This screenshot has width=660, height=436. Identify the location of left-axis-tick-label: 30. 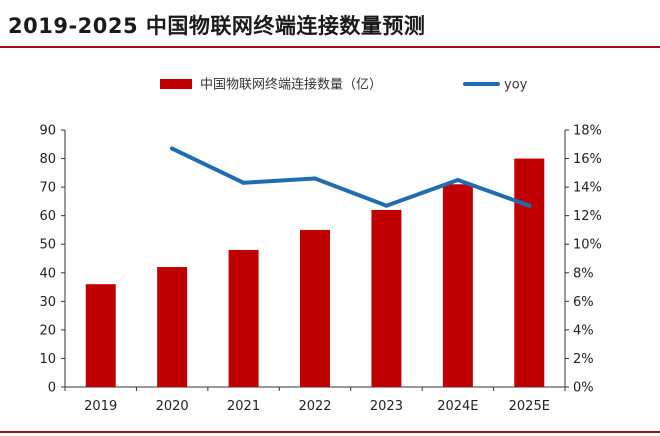
(47, 302).